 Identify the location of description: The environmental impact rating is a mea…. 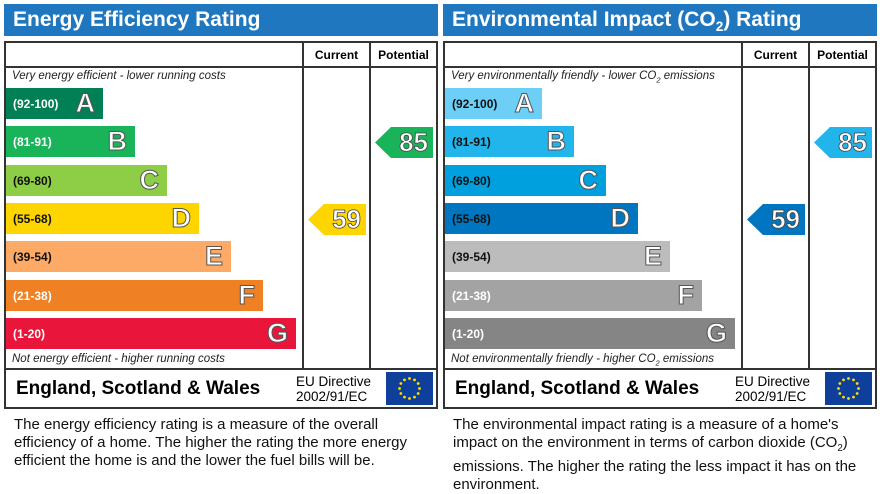
(655, 454).